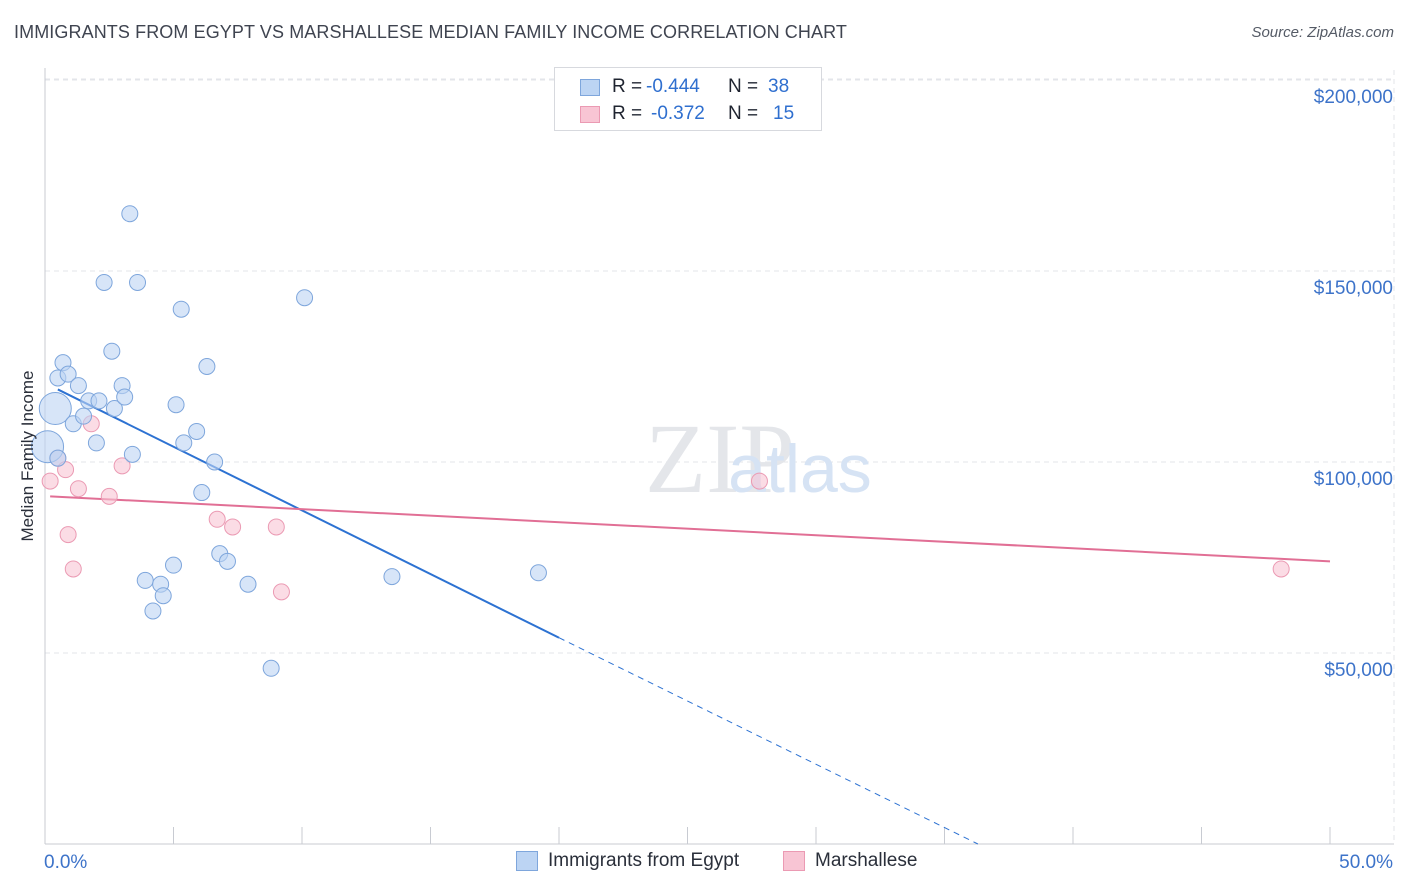  What do you see at coordinates (644, 860) in the screenshot?
I see `legend-label: Immigrants from Egypt` at bounding box center [644, 860].